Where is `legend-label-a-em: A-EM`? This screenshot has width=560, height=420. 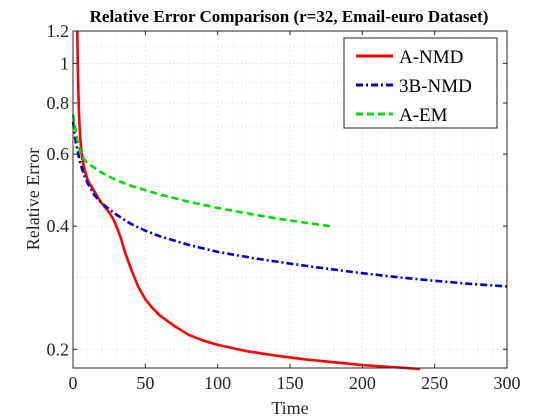
legend-label-a-em: A-EM is located at coordinates (423, 115).